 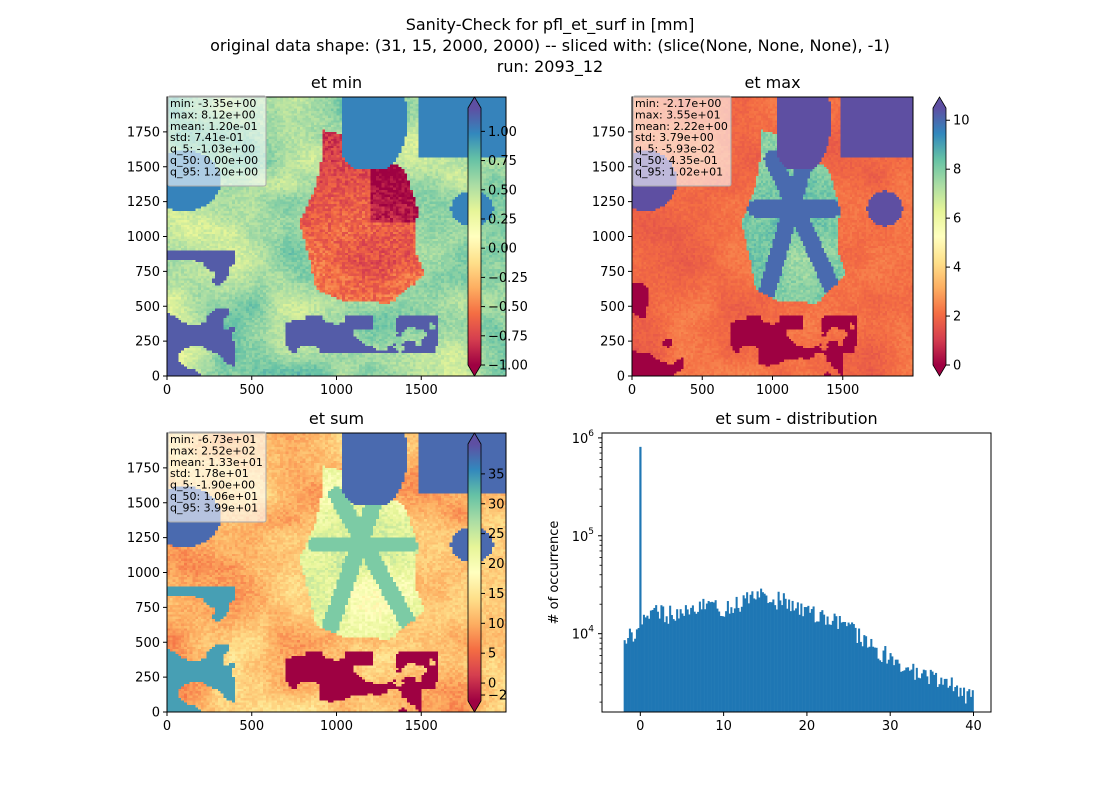 I want to click on colorbar-tick-label: 2, so click(x=957, y=317).